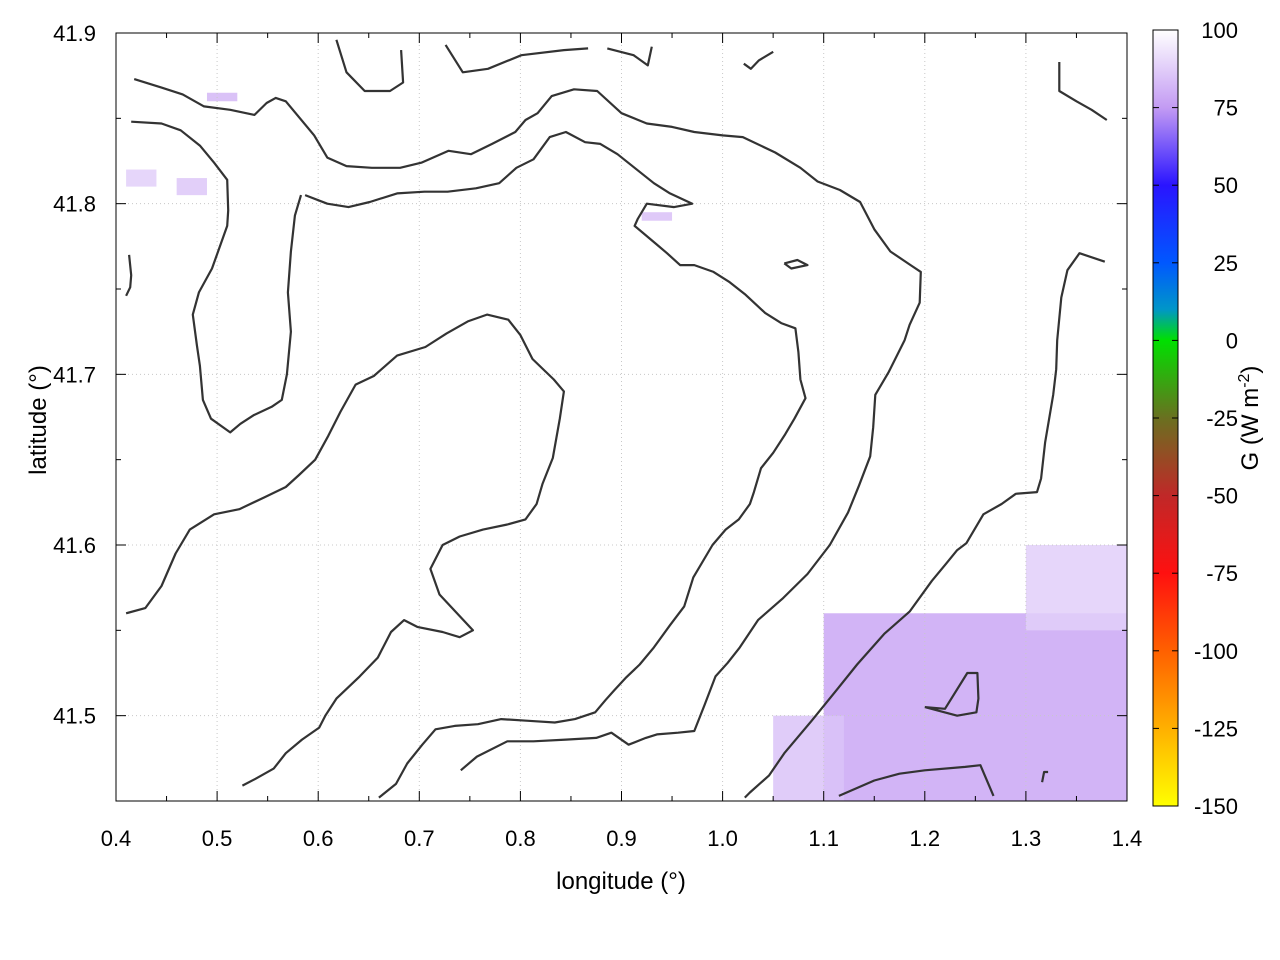 This screenshot has width=1280, height=960. Describe the element at coordinates (1232, 340) in the screenshot. I see `colorbar-tick-label: 0` at that location.